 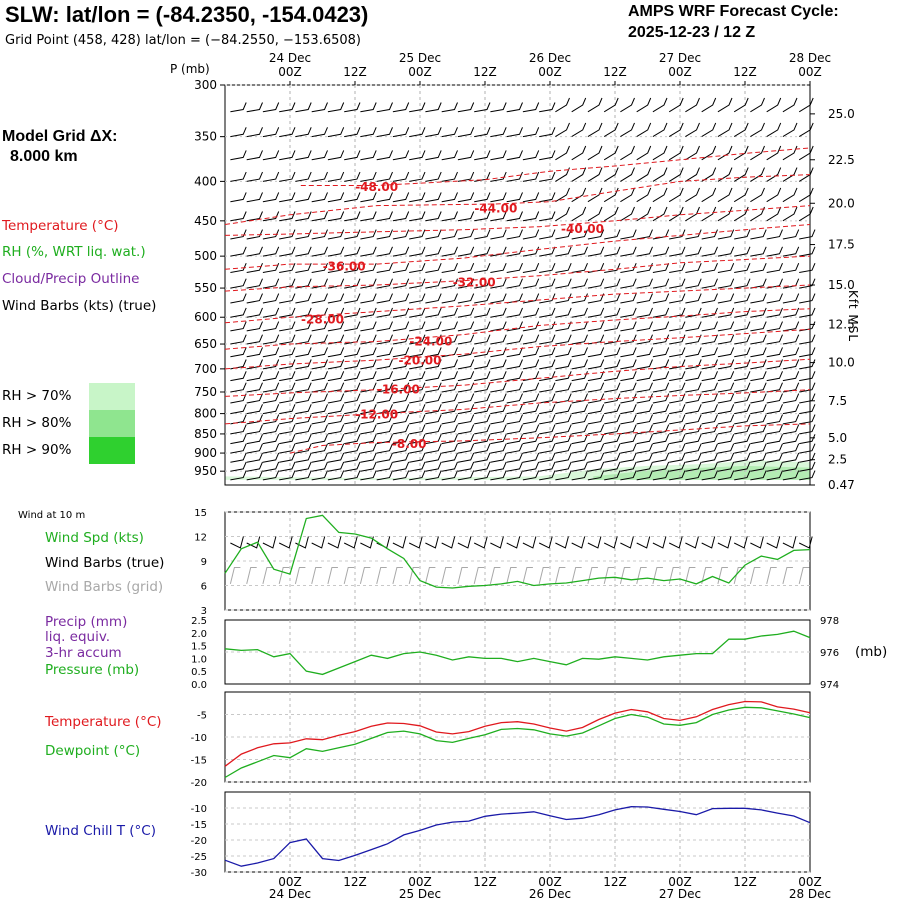 I want to click on isotherm-label: -8.00, so click(x=409, y=444).